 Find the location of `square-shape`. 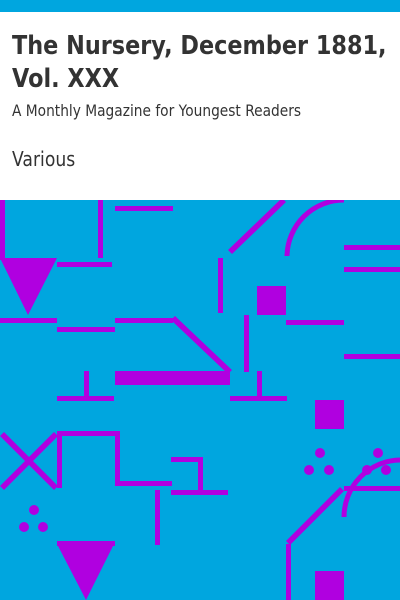

square-shape is located at coordinates (271, 300).